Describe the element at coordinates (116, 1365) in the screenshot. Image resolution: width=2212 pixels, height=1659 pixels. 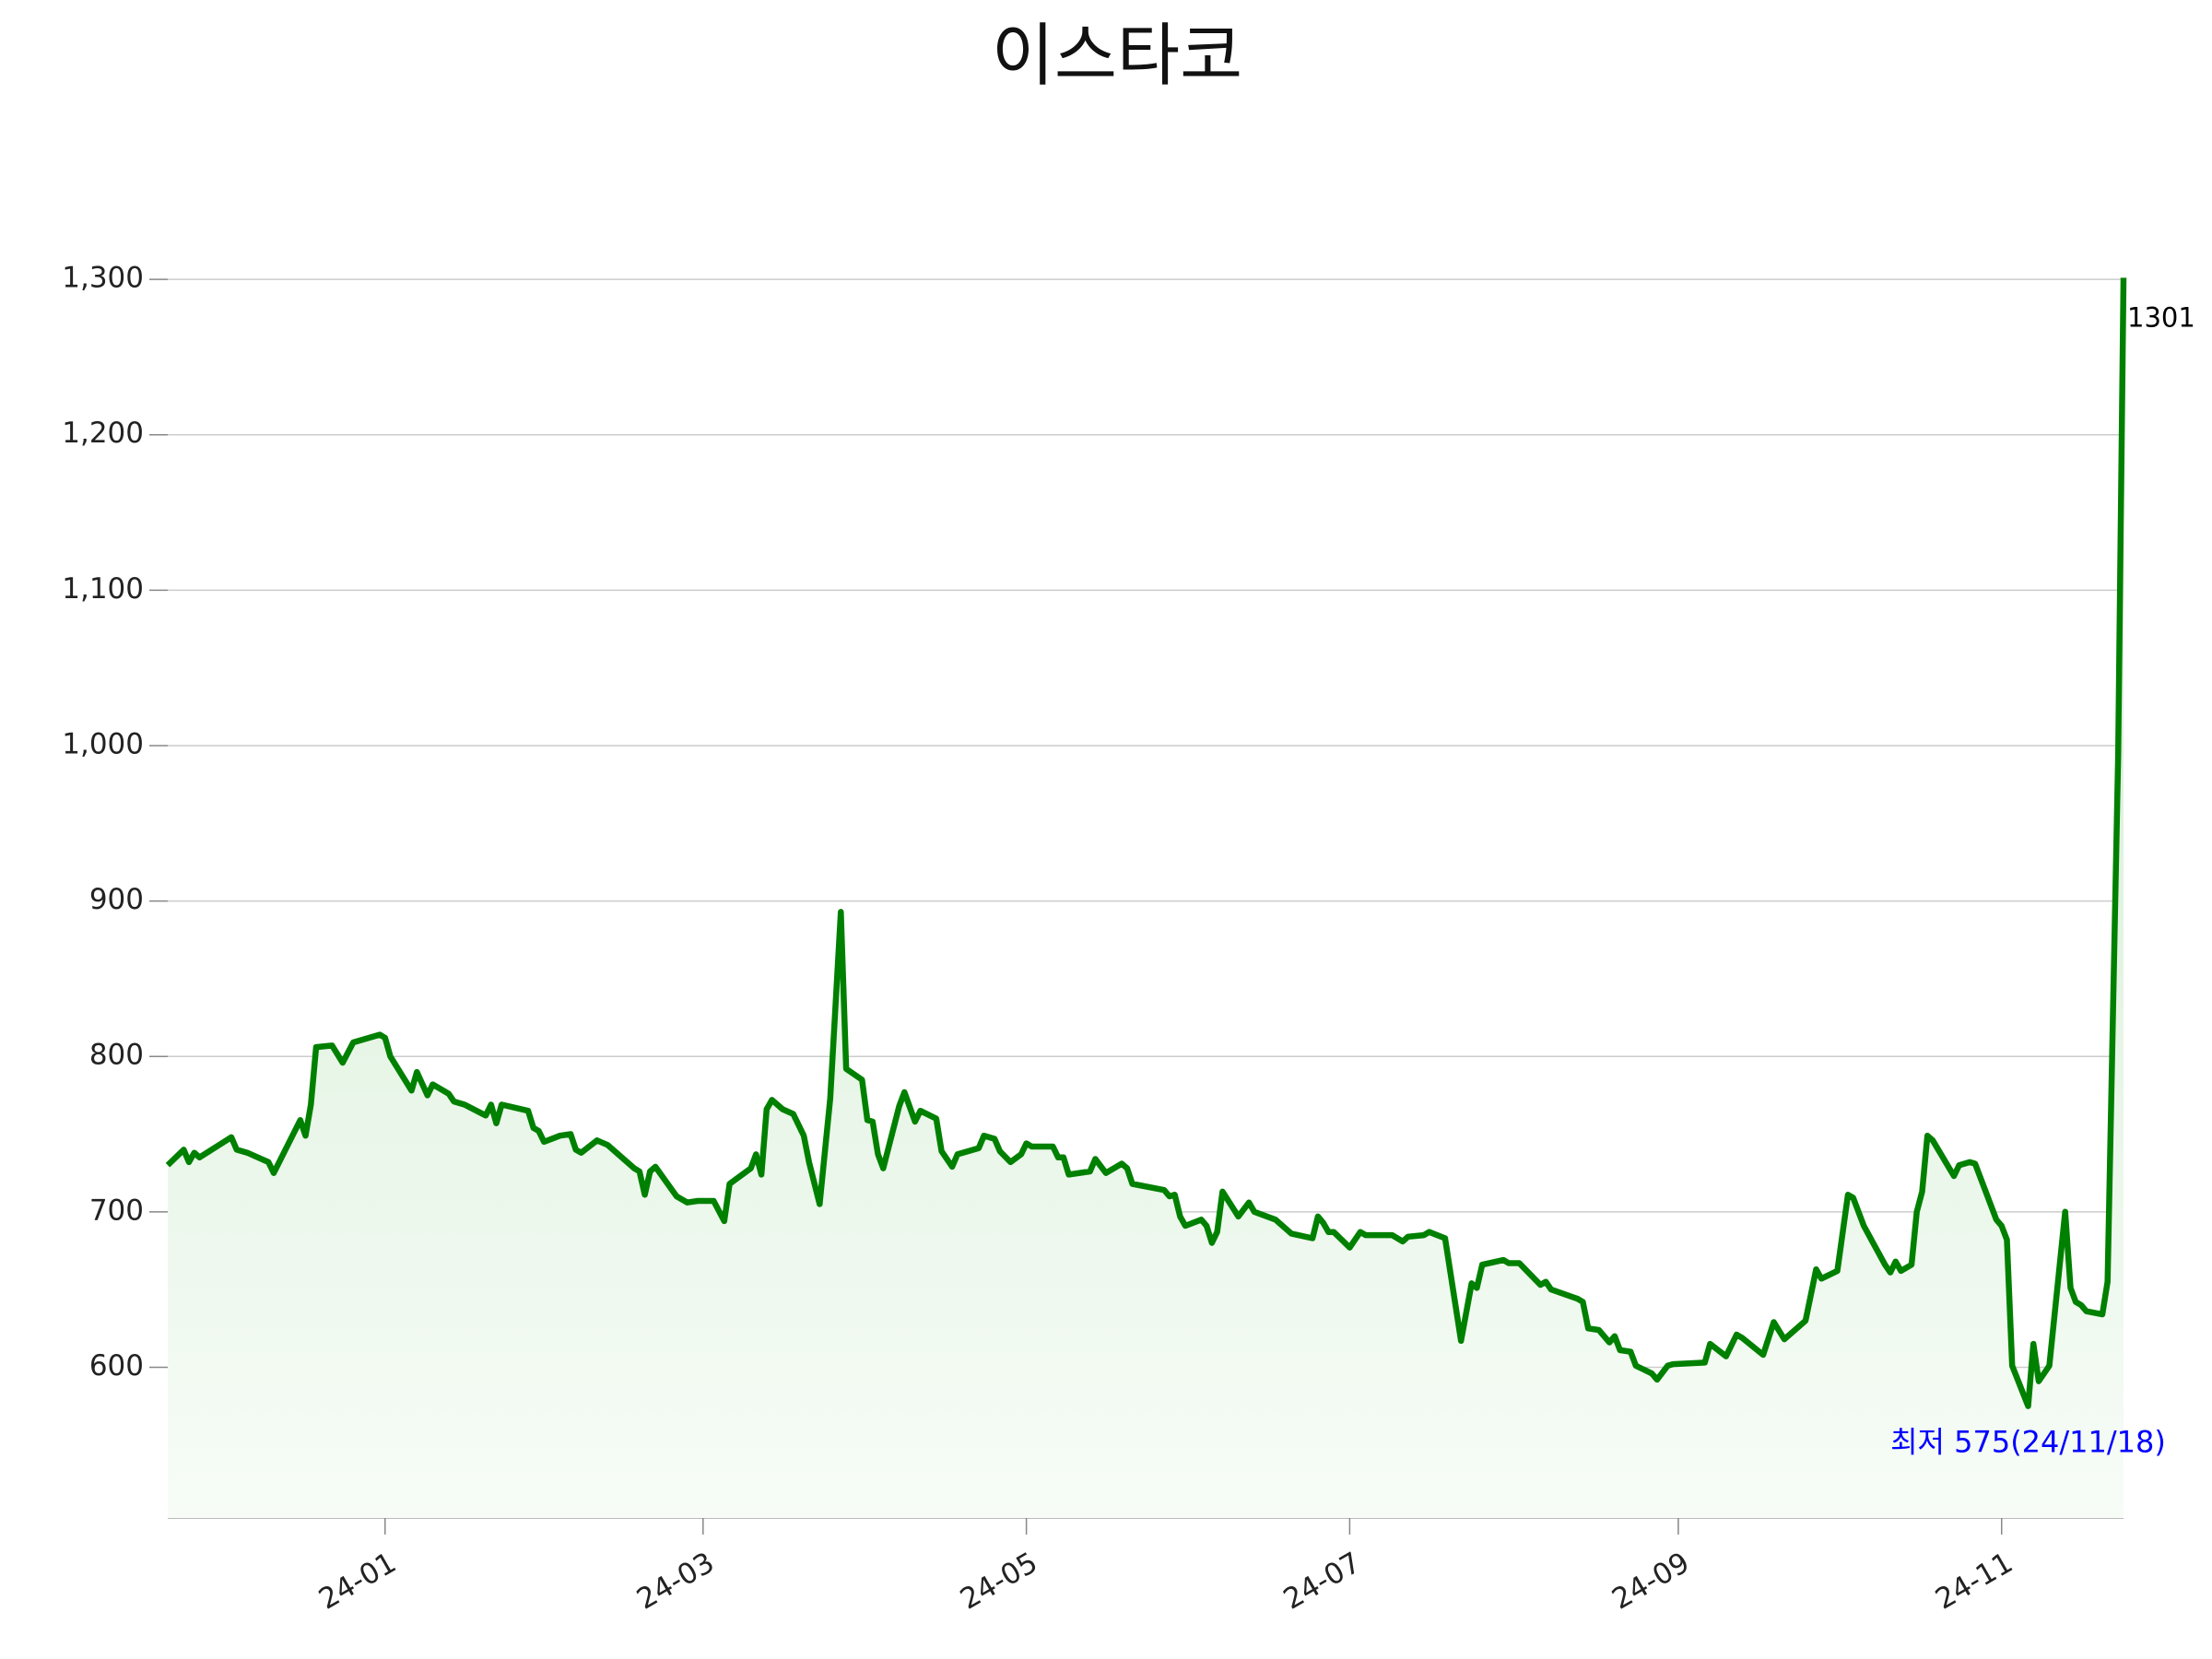
I see `y-tick-label: 600` at that location.